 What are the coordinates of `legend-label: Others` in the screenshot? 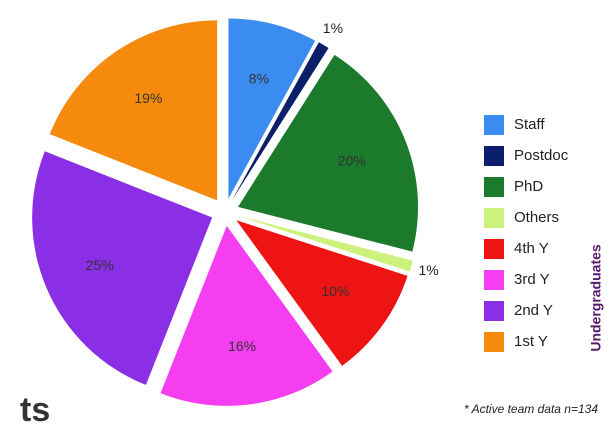 It's located at (536, 217).